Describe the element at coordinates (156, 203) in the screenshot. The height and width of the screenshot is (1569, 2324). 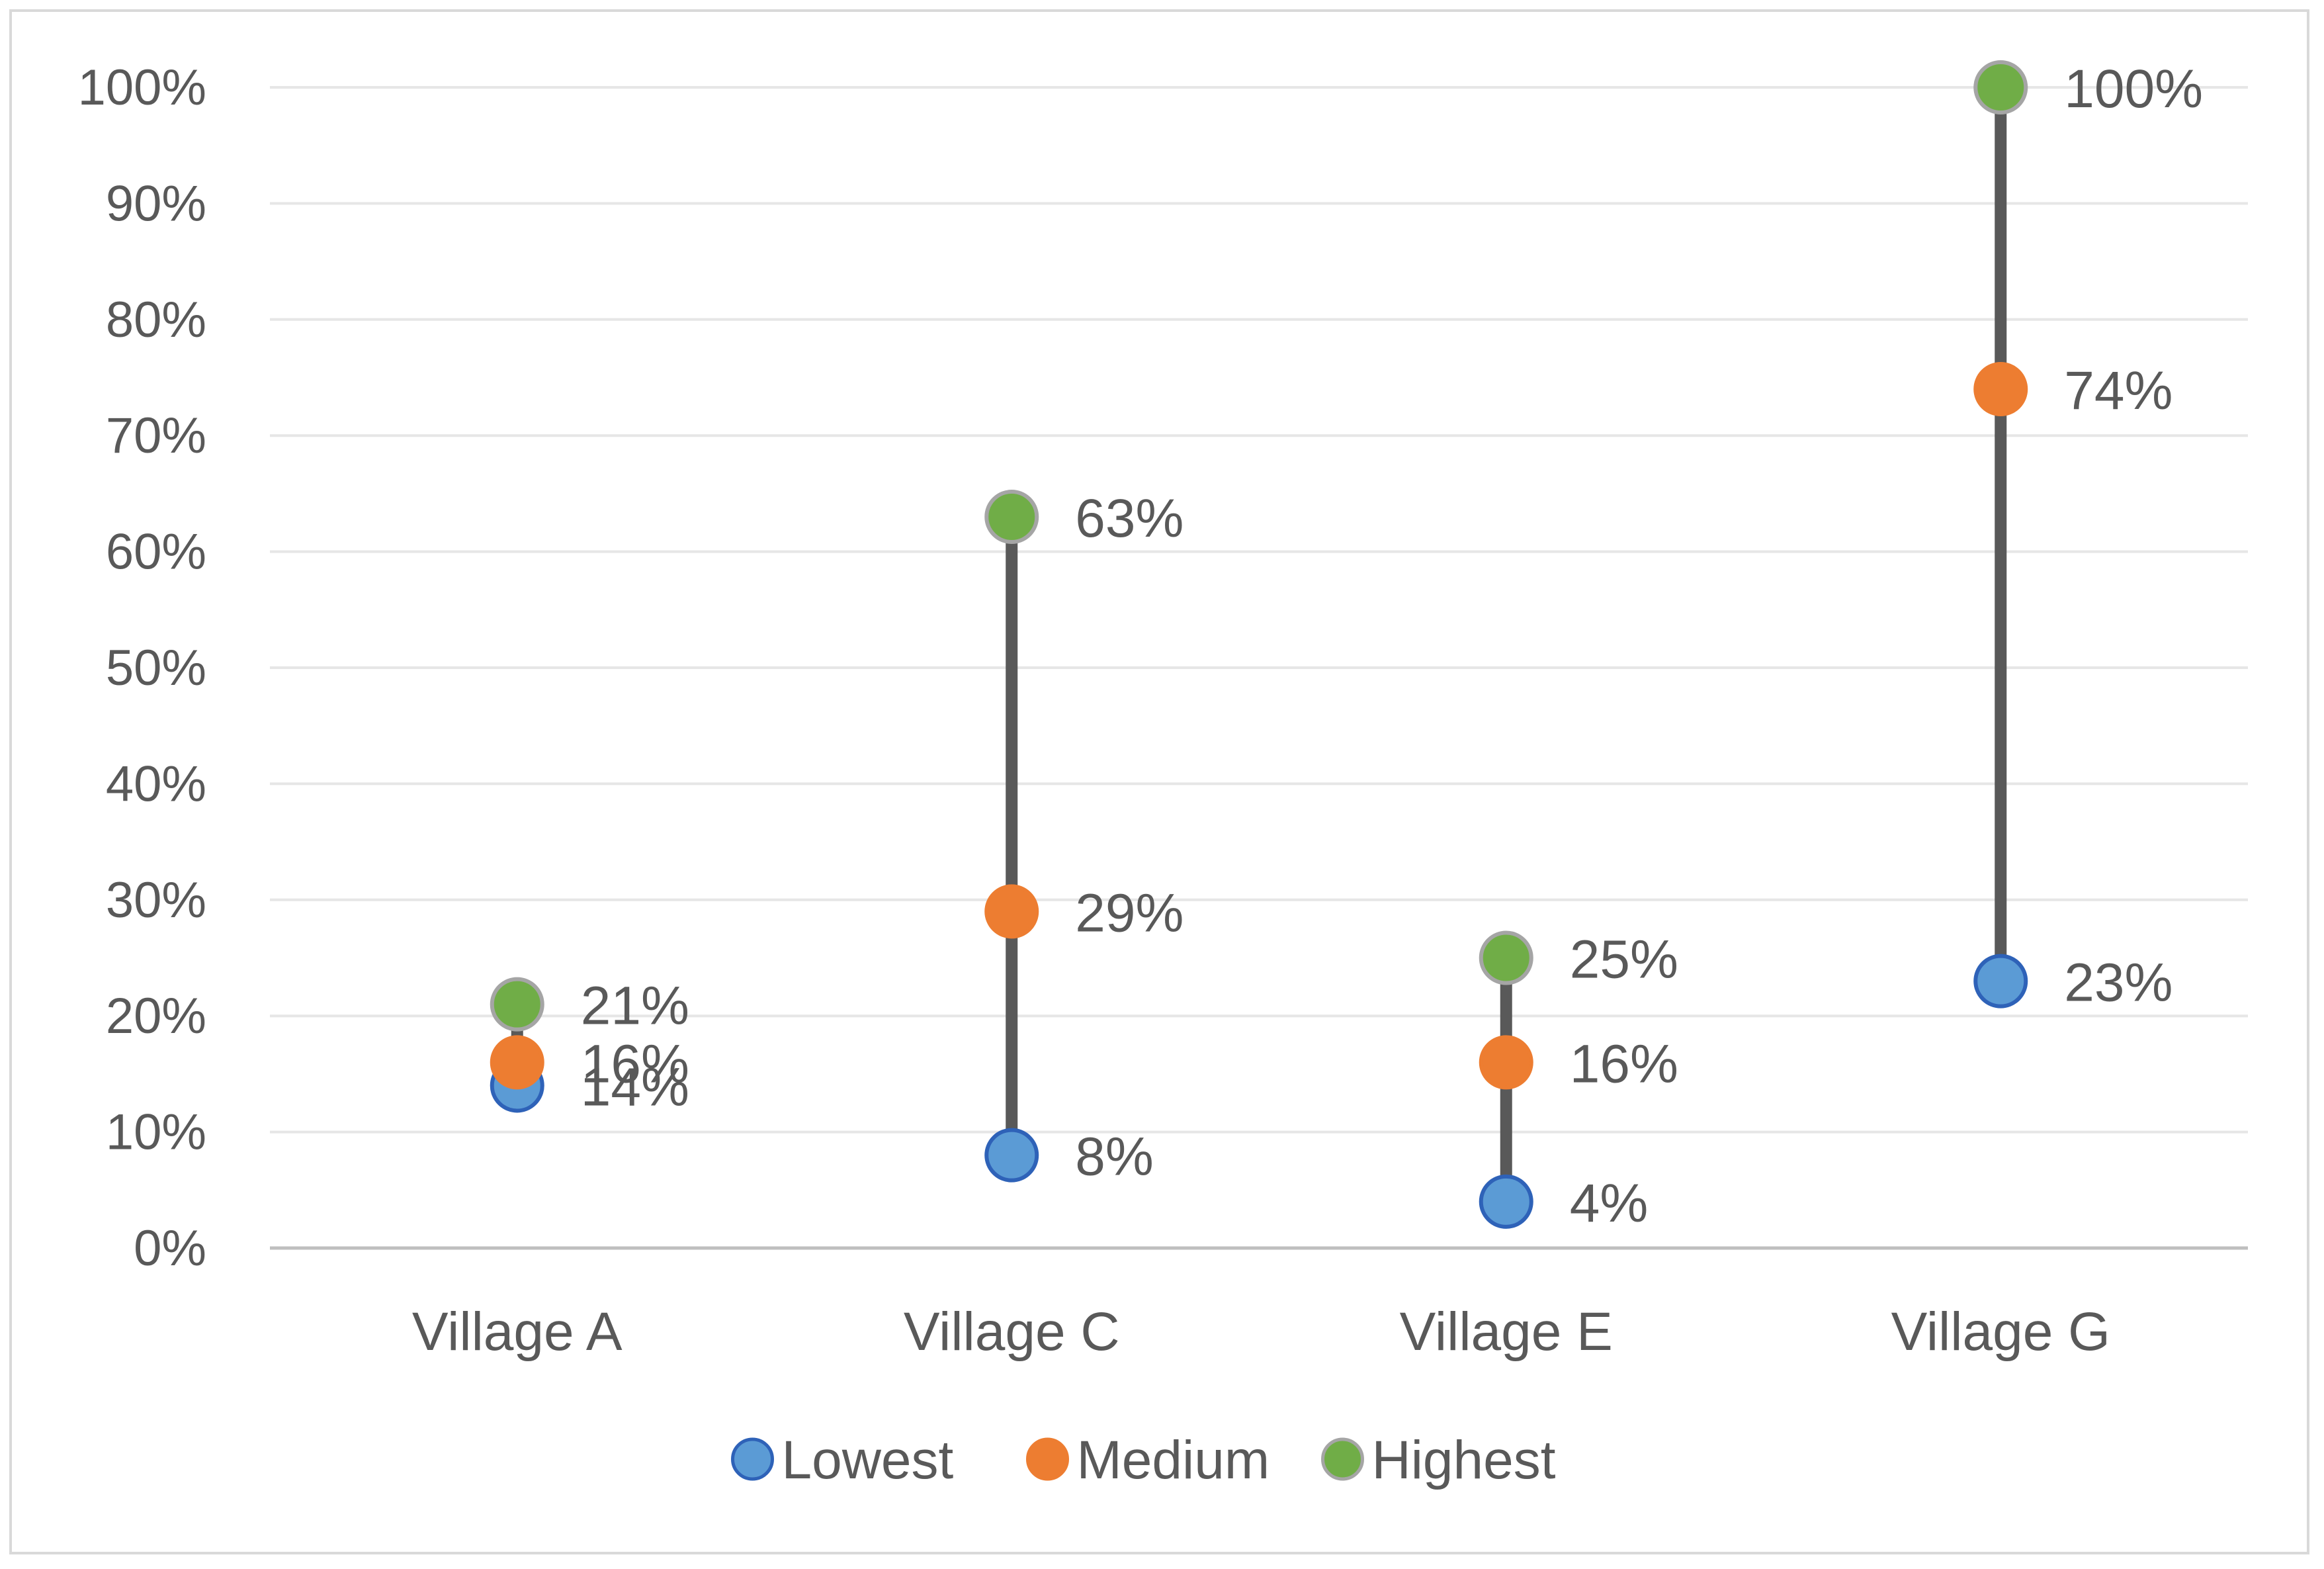
I see `y-tick-label: 90%` at that location.